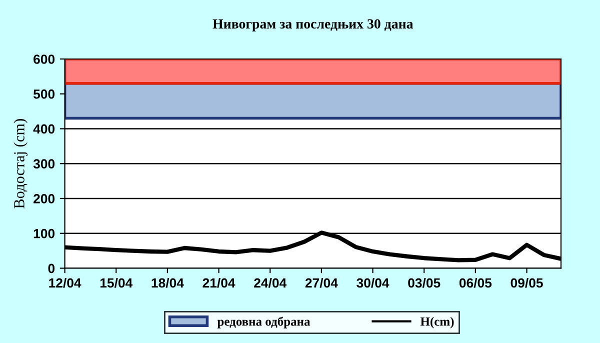  I want to click on y-tick-label: 0, so click(51, 269).